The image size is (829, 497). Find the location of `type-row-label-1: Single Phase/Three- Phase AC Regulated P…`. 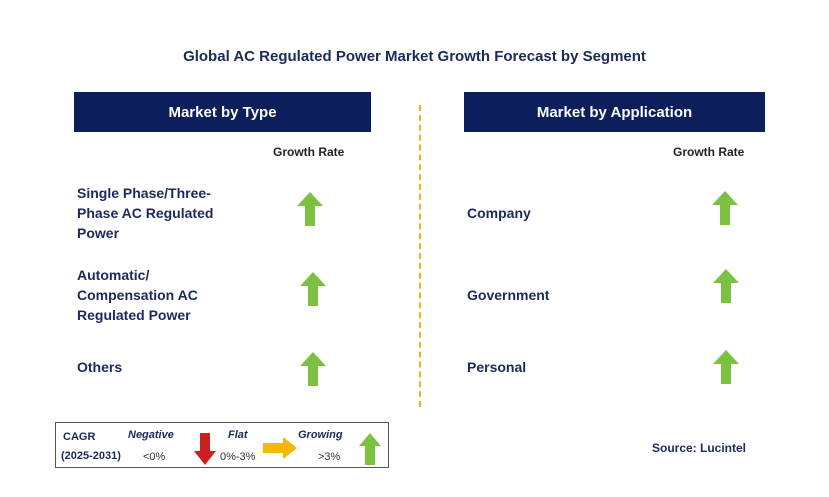

type-row-label-1: Single Phase/Three- Phase AC Regulated P… is located at coordinates (145, 213).